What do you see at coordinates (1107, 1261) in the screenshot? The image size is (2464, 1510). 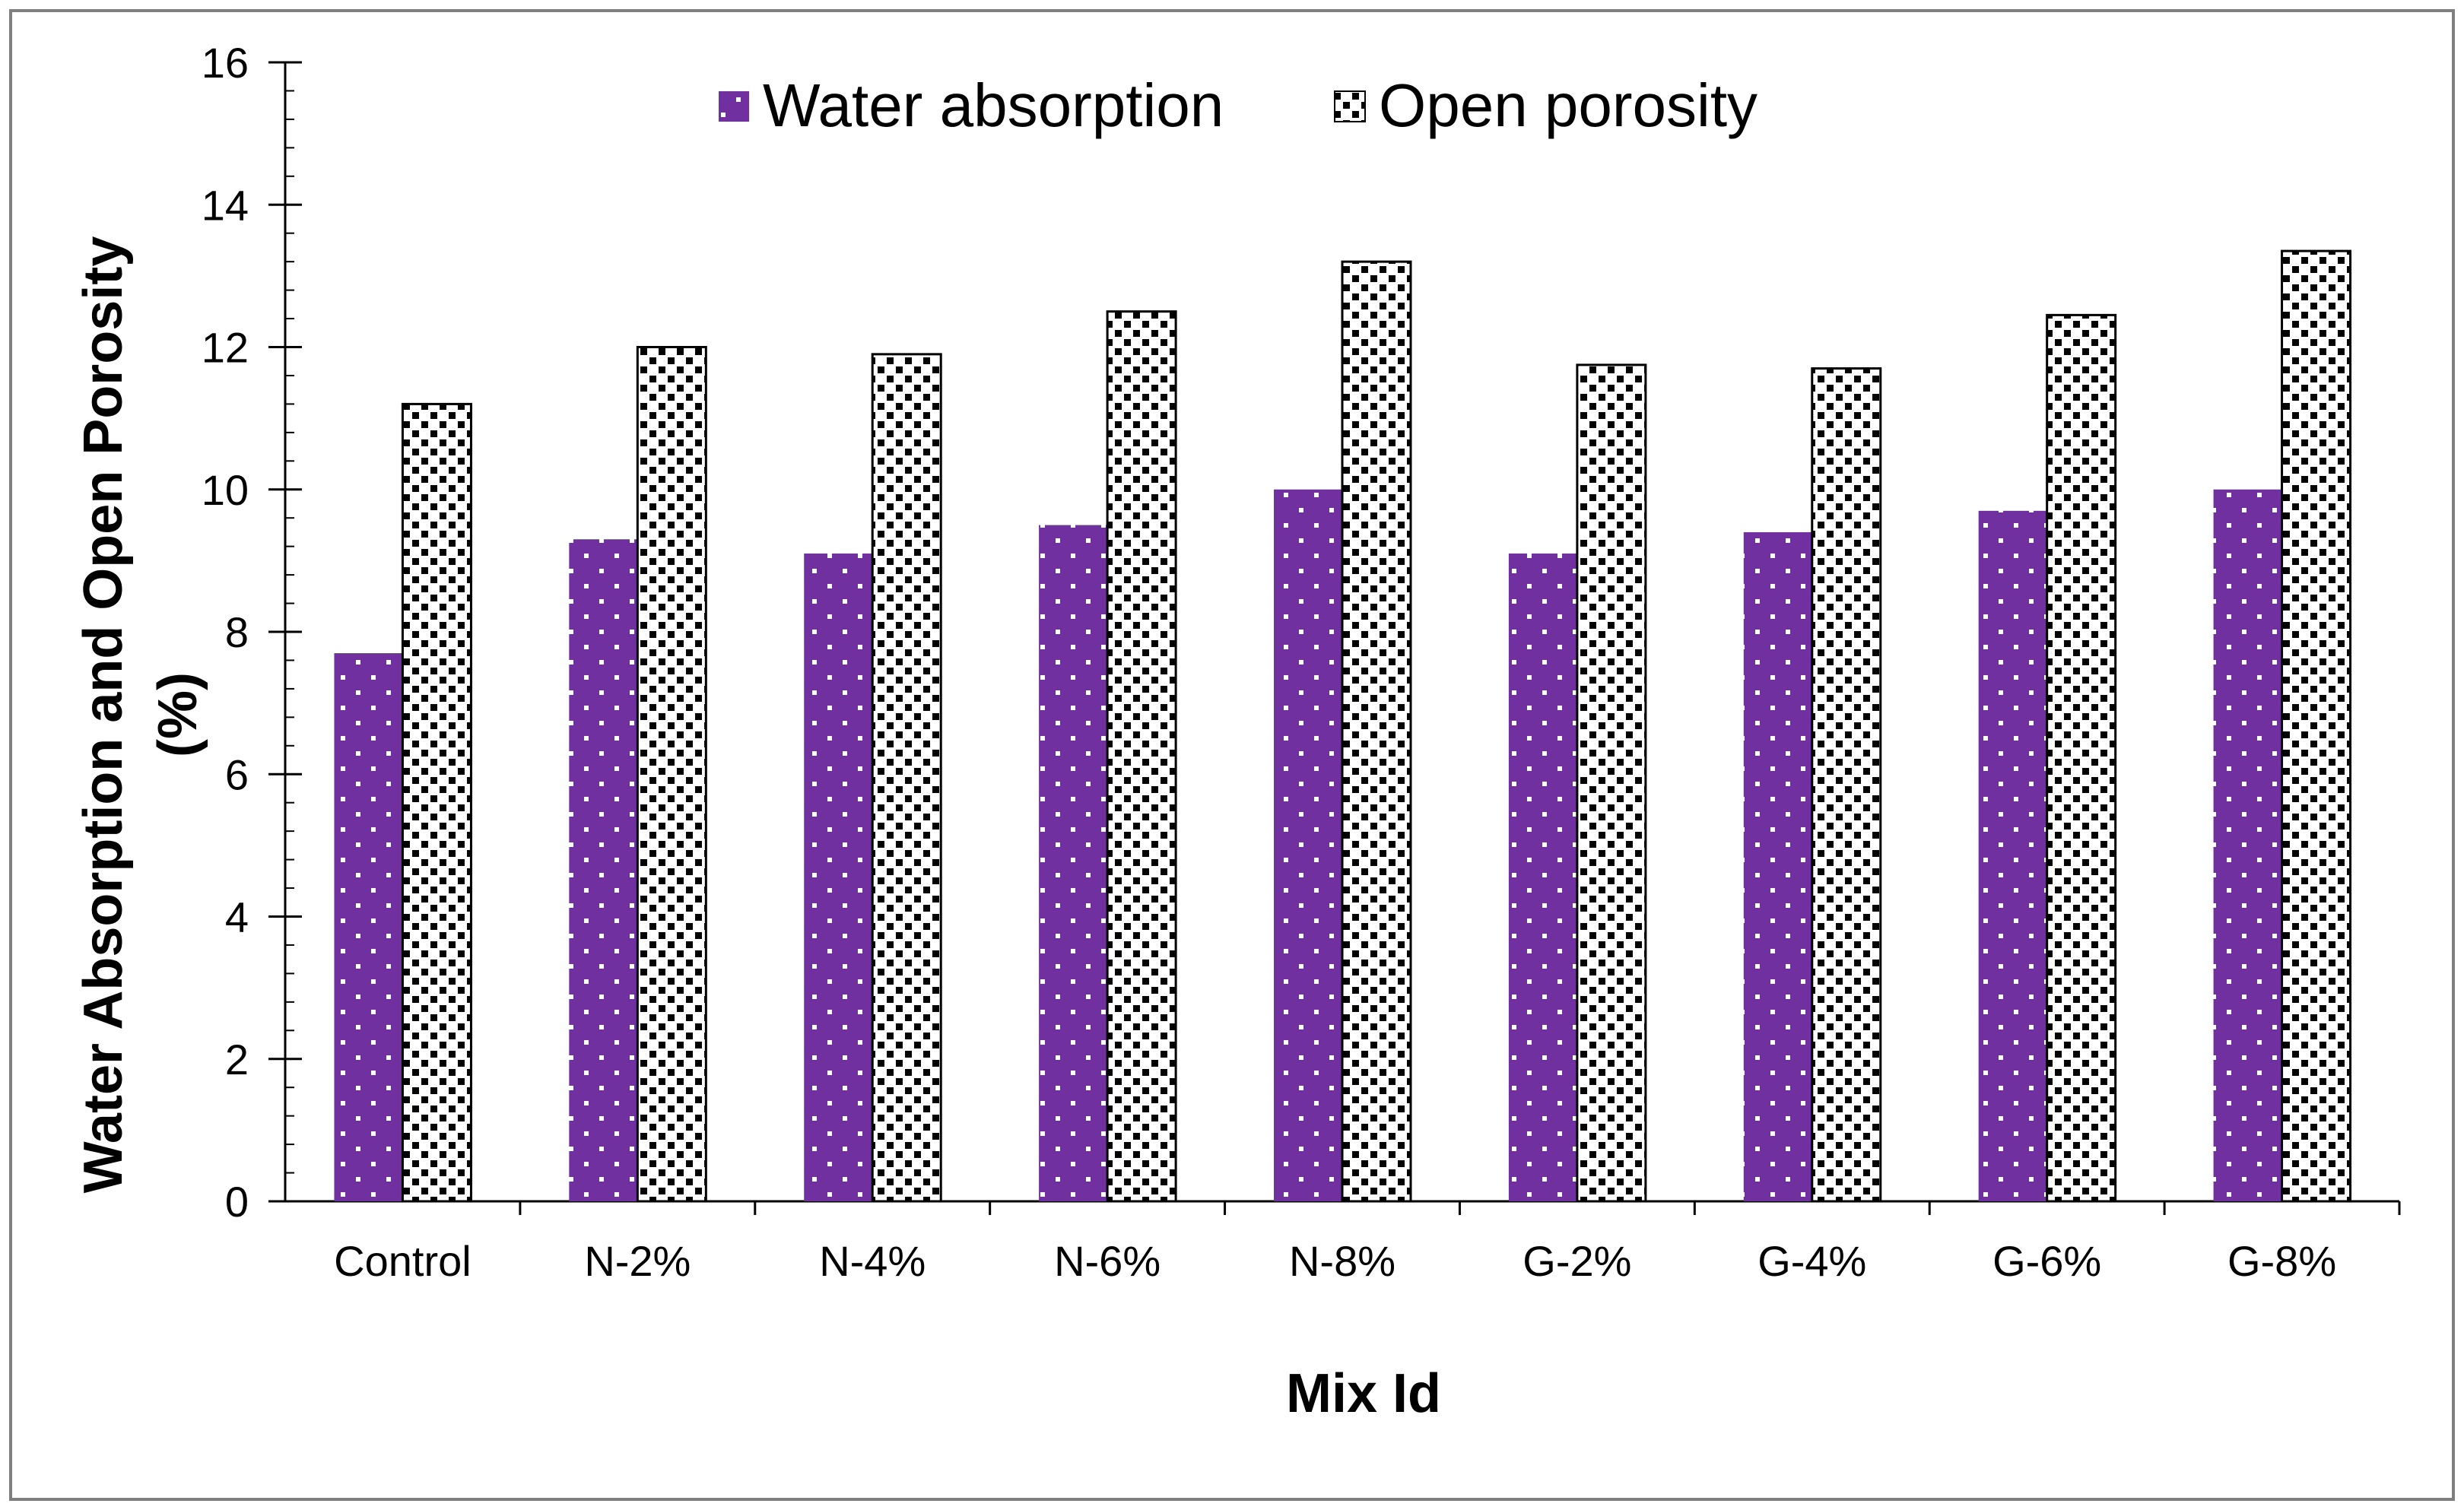 I see `x-tick-label: N-6%` at bounding box center [1107, 1261].